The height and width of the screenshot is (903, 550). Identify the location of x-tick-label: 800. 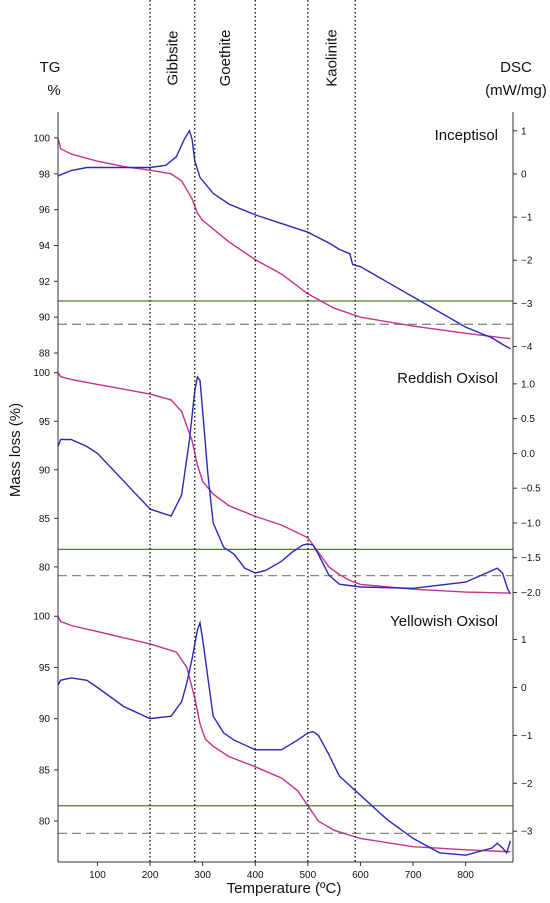
(465, 875).